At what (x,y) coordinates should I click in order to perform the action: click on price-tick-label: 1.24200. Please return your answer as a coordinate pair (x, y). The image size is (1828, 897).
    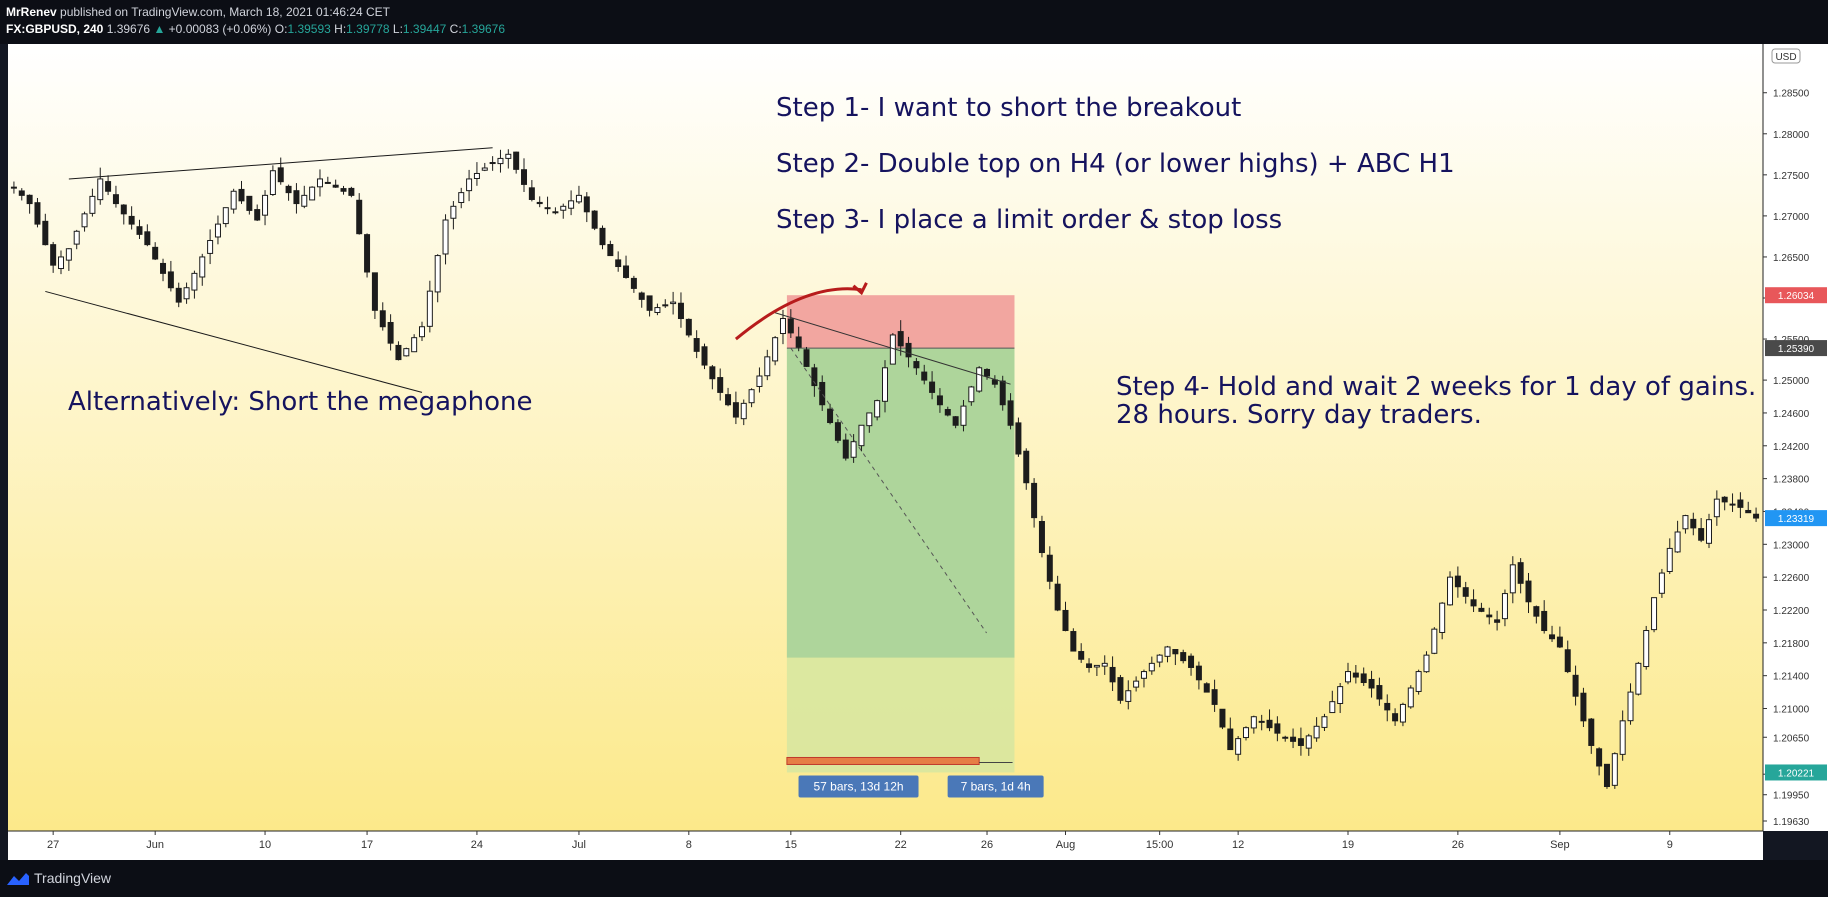
    Looking at the image, I should click on (1791, 447).